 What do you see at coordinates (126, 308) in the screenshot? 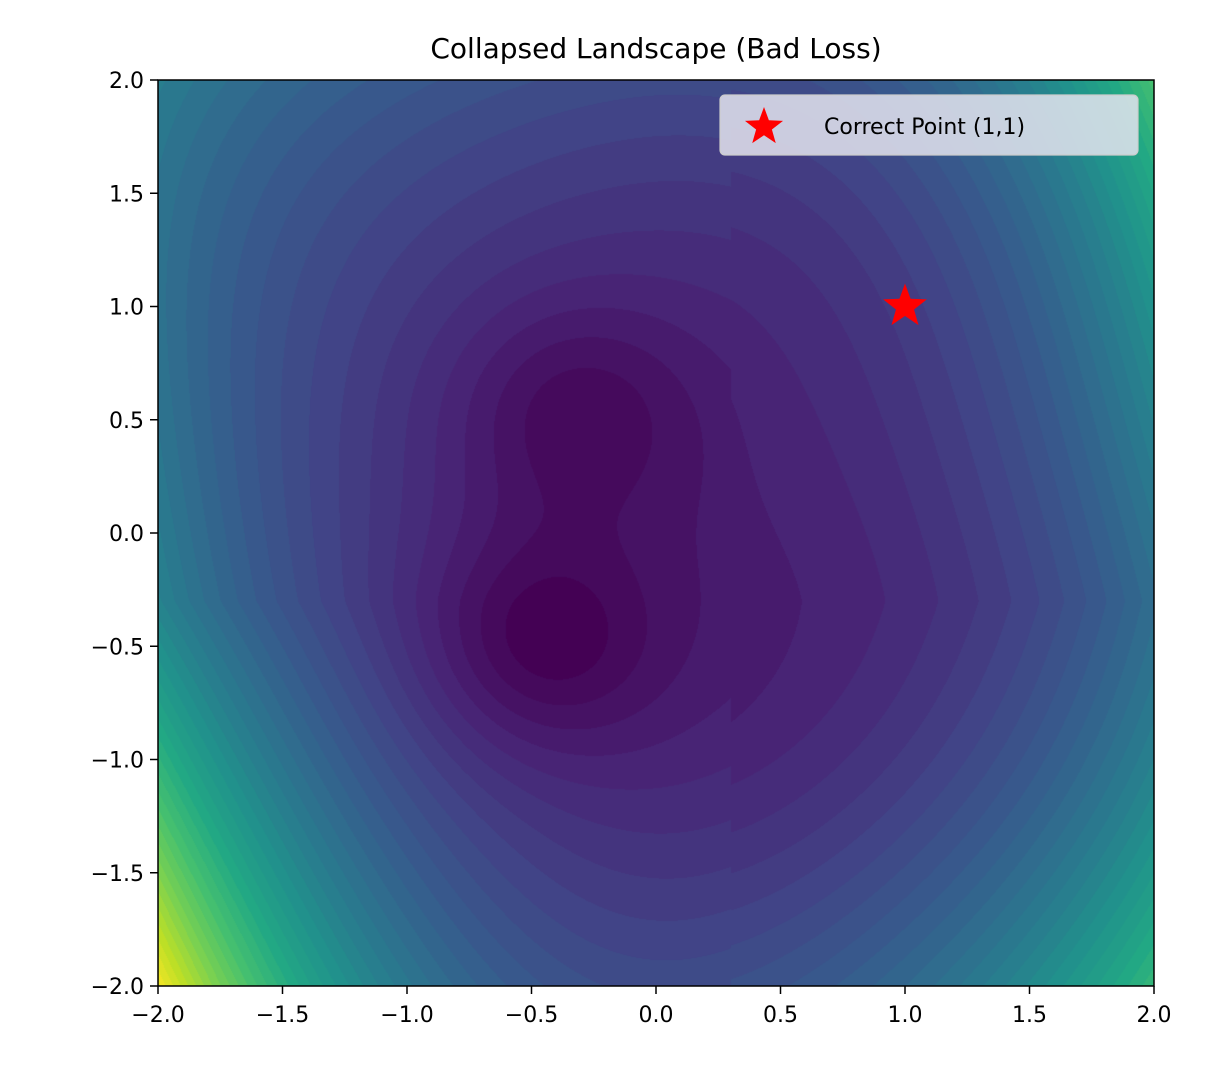
I see `y-tick-label: 1.0` at bounding box center [126, 308].